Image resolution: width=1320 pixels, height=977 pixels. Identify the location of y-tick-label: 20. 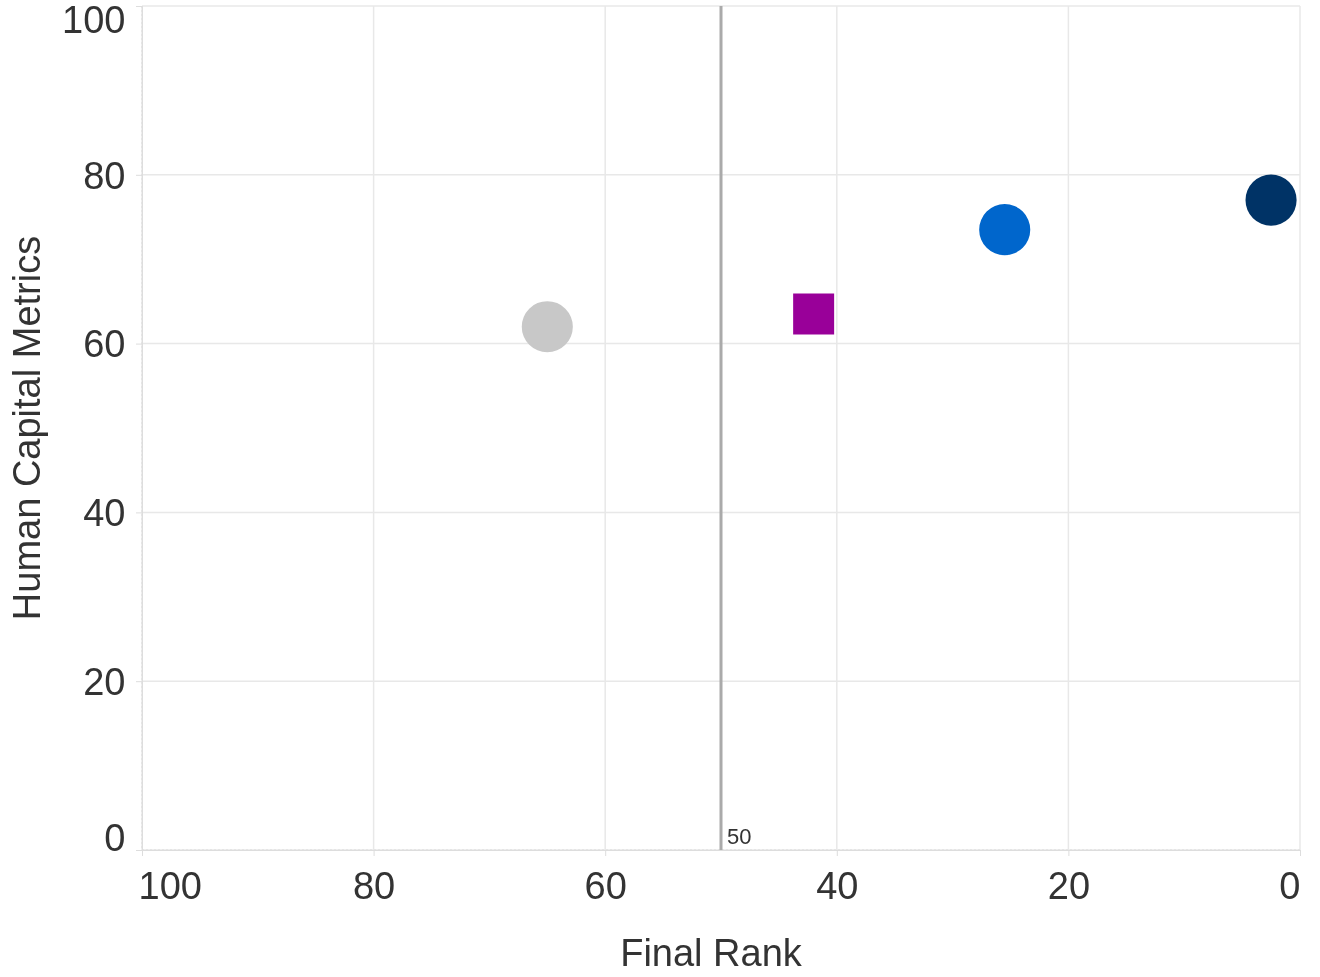
(104, 682).